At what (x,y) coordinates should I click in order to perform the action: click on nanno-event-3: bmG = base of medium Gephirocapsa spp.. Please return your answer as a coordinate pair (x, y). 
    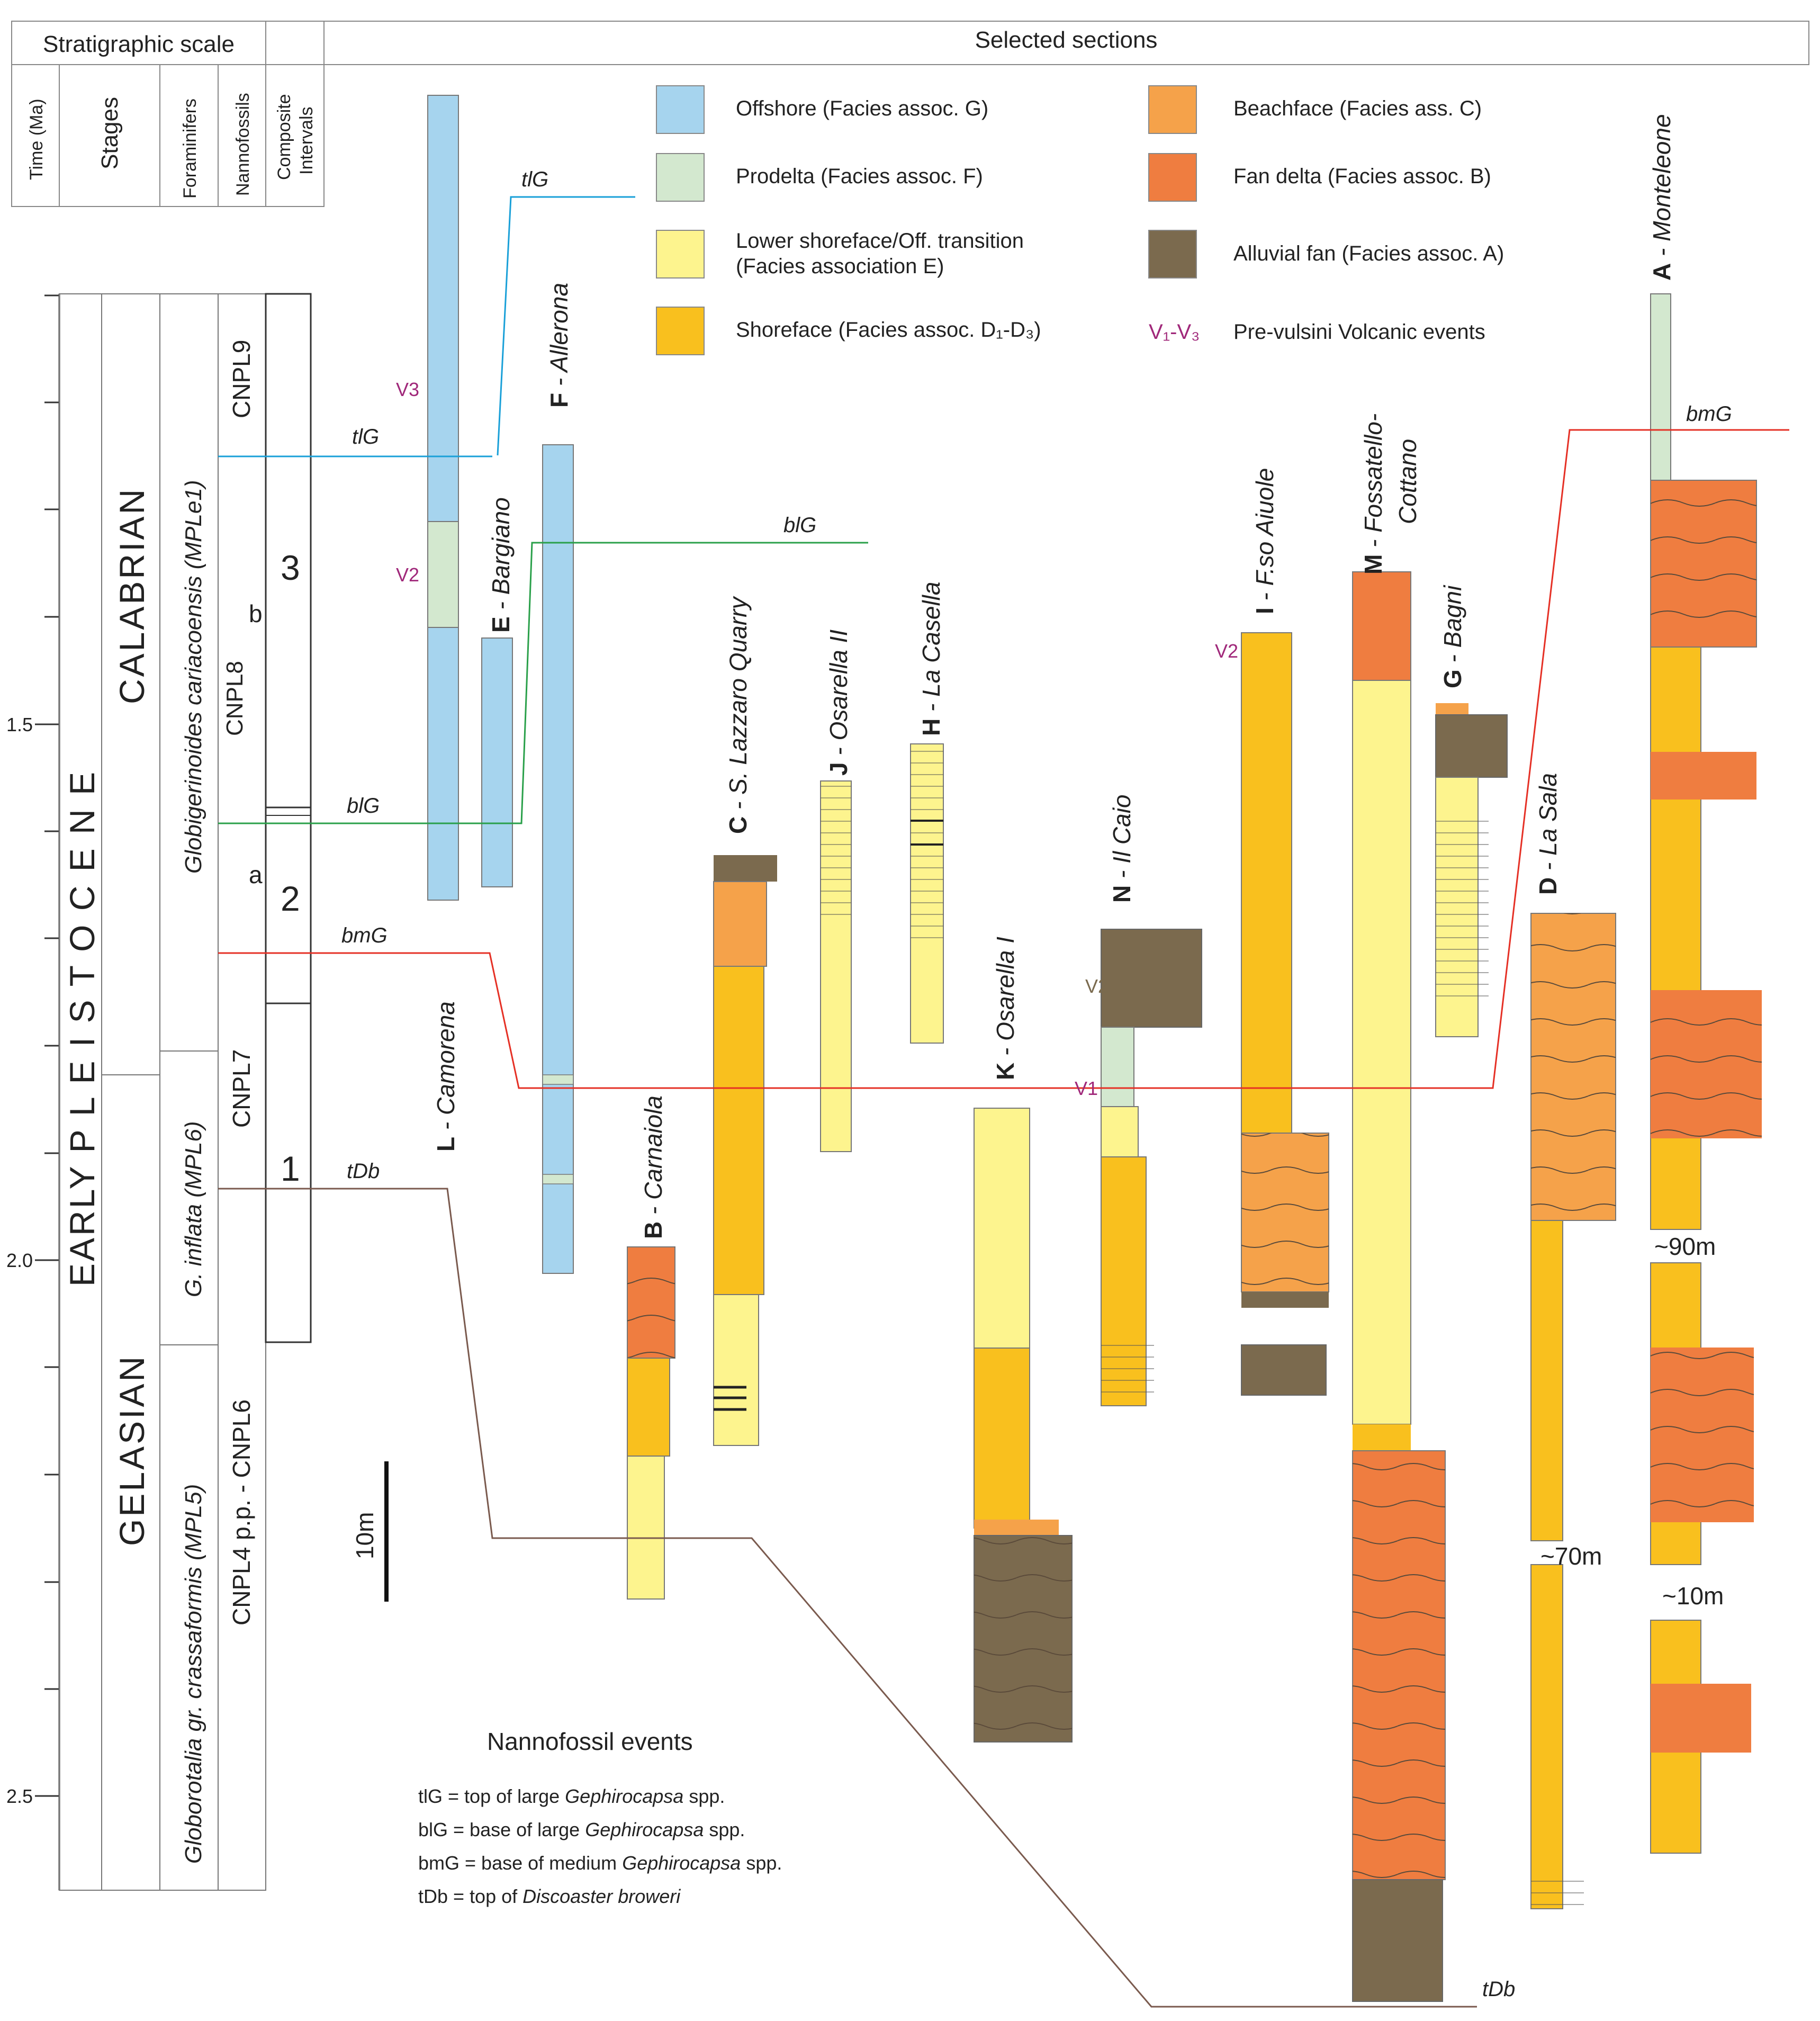
    Looking at the image, I should click on (600, 1863).